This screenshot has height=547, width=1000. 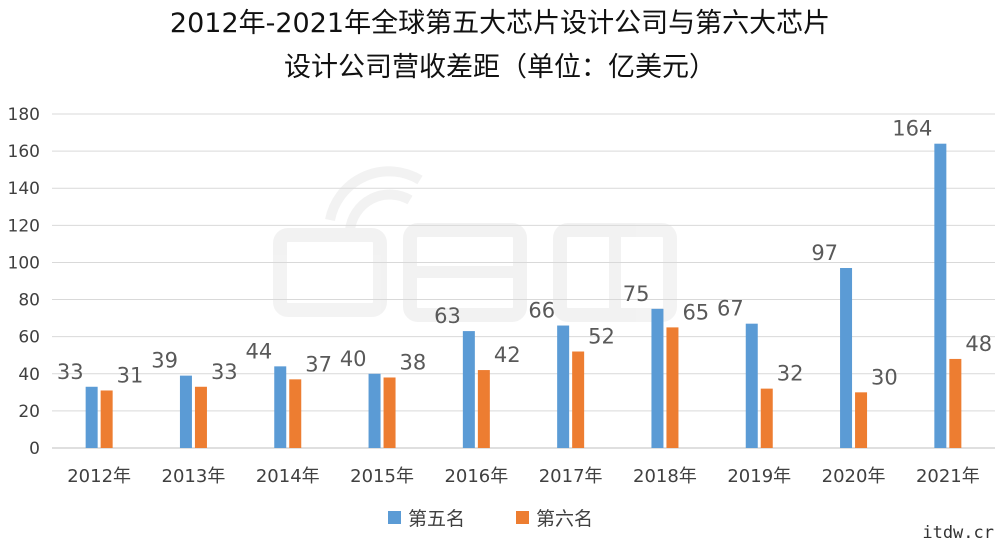 I want to click on data-label: 97, so click(x=824, y=253).